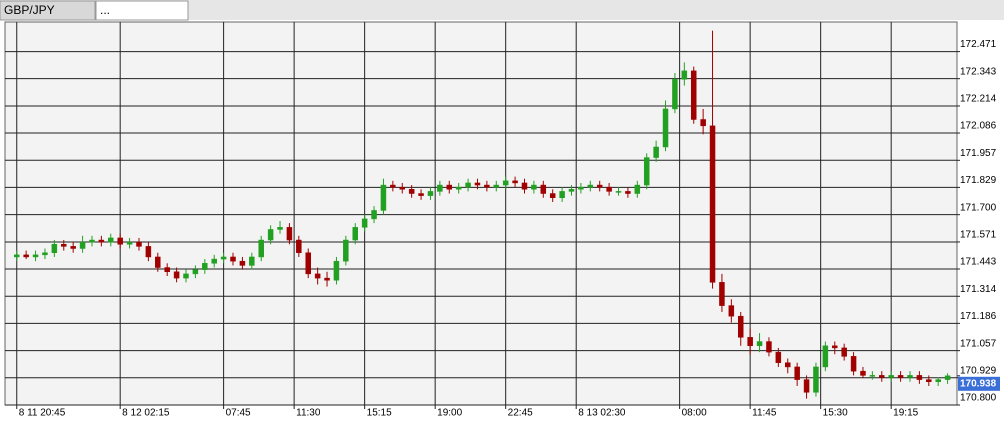  I want to click on y-tick-label: 171.700, so click(978, 207).